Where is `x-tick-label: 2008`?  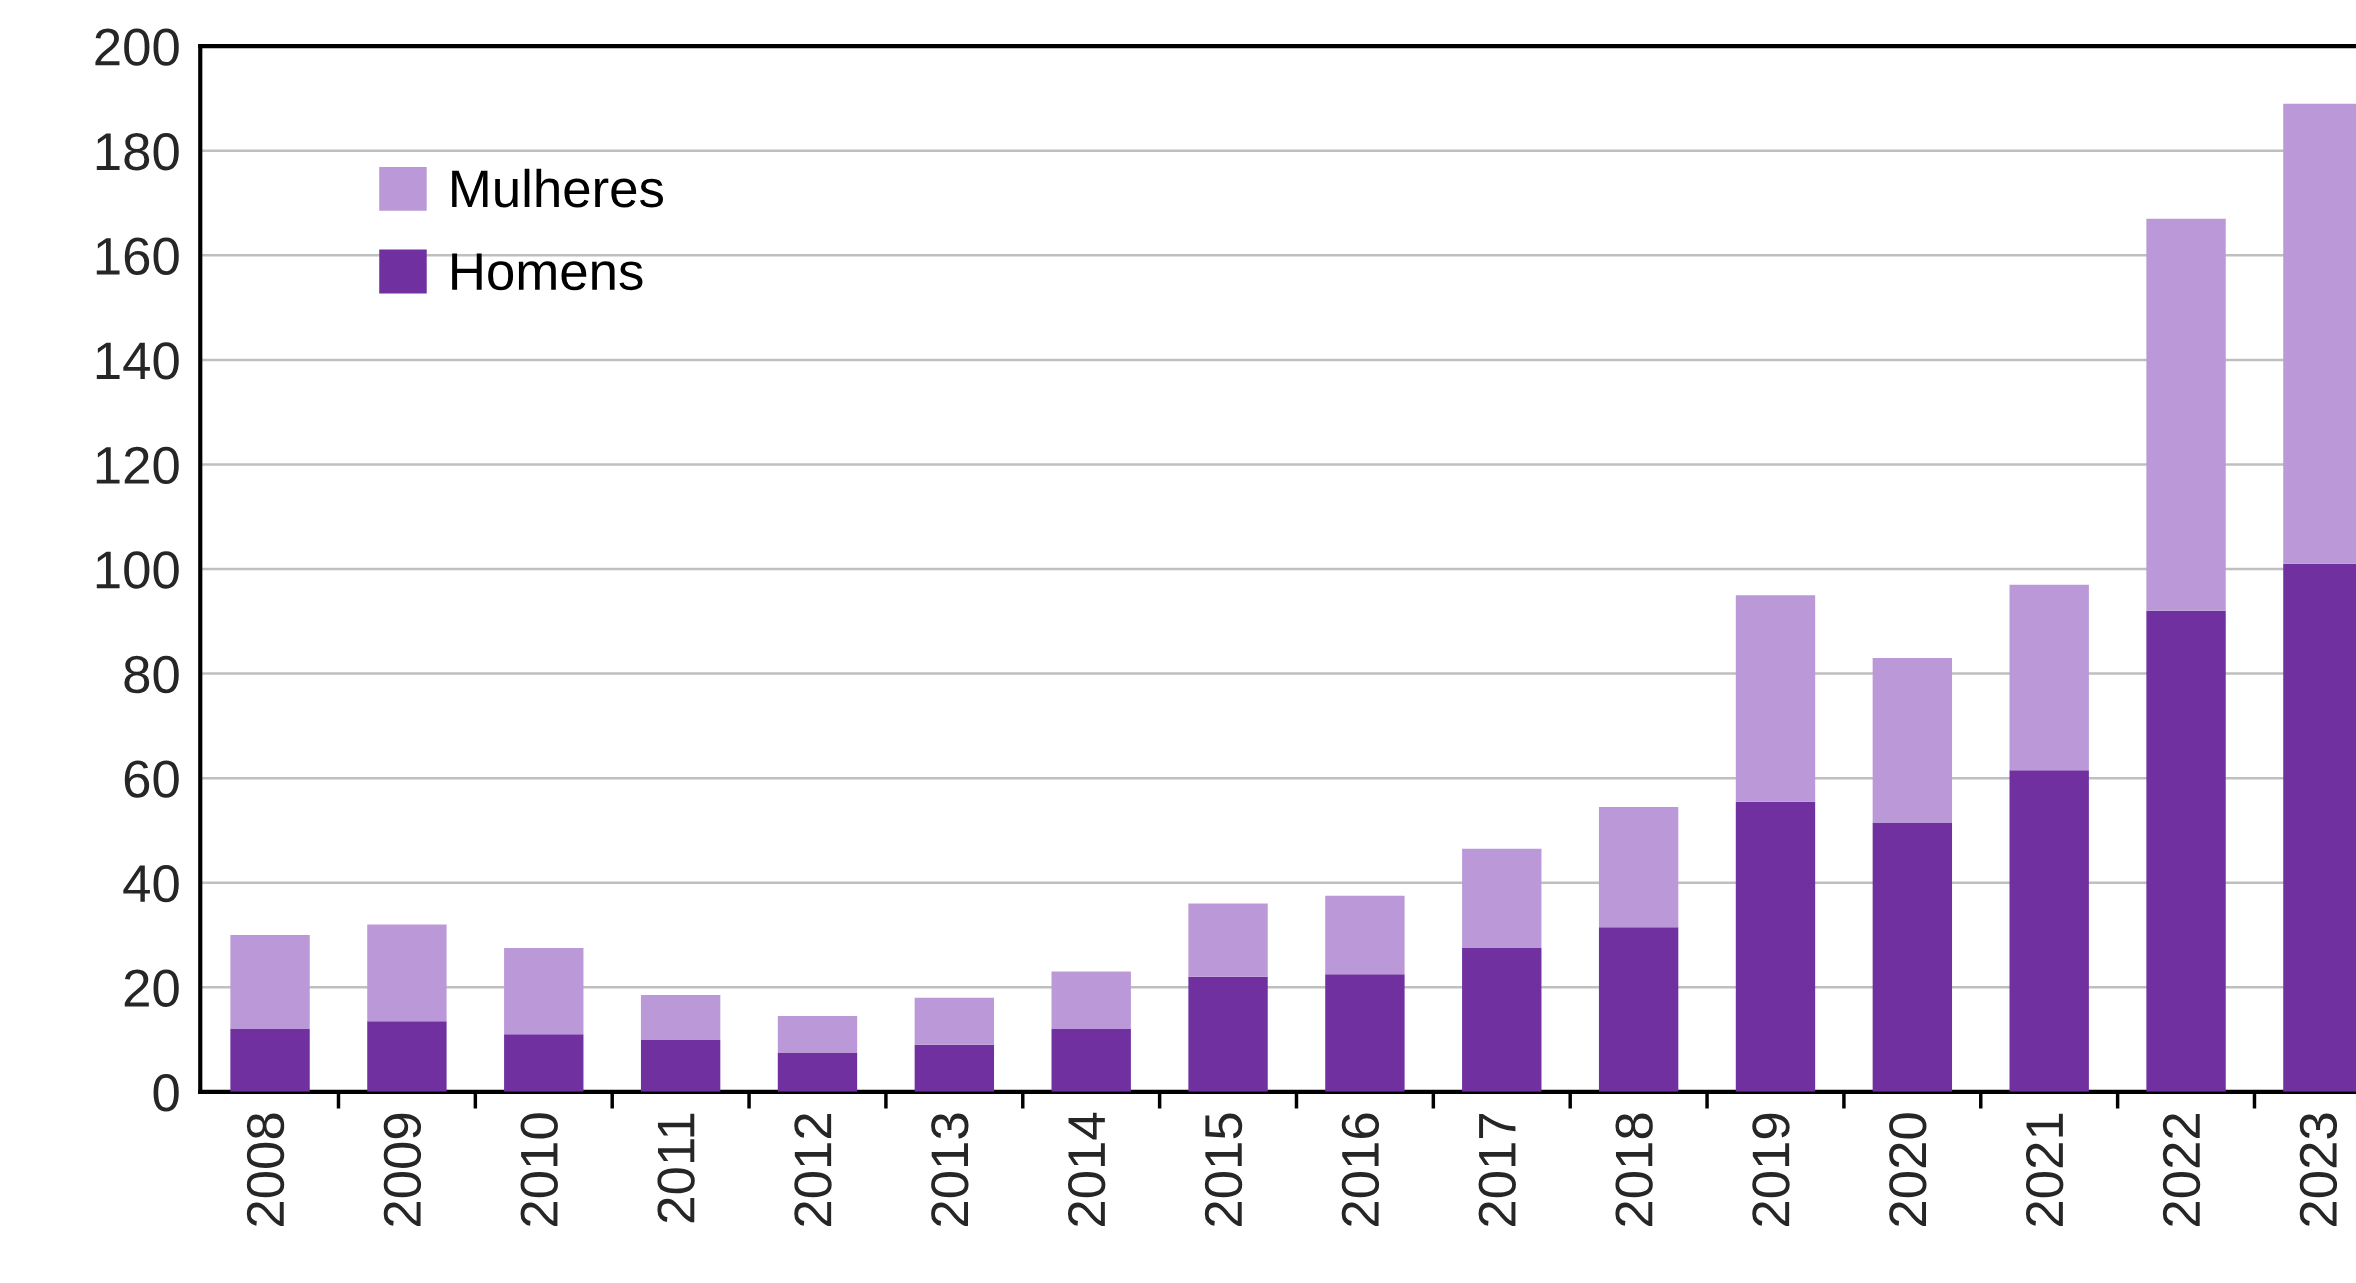
x-tick-label: 2008 is located at coordinates (265, 1170).